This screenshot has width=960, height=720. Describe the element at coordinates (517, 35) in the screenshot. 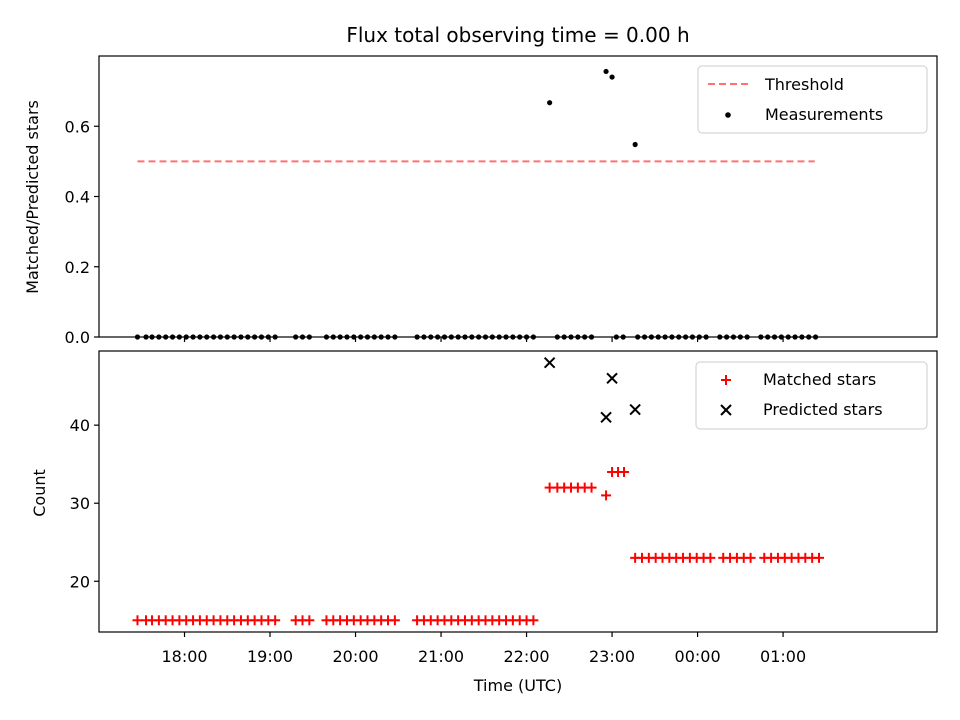

I see `chart-title: Flux total observing time = 0.00 h` at that location.